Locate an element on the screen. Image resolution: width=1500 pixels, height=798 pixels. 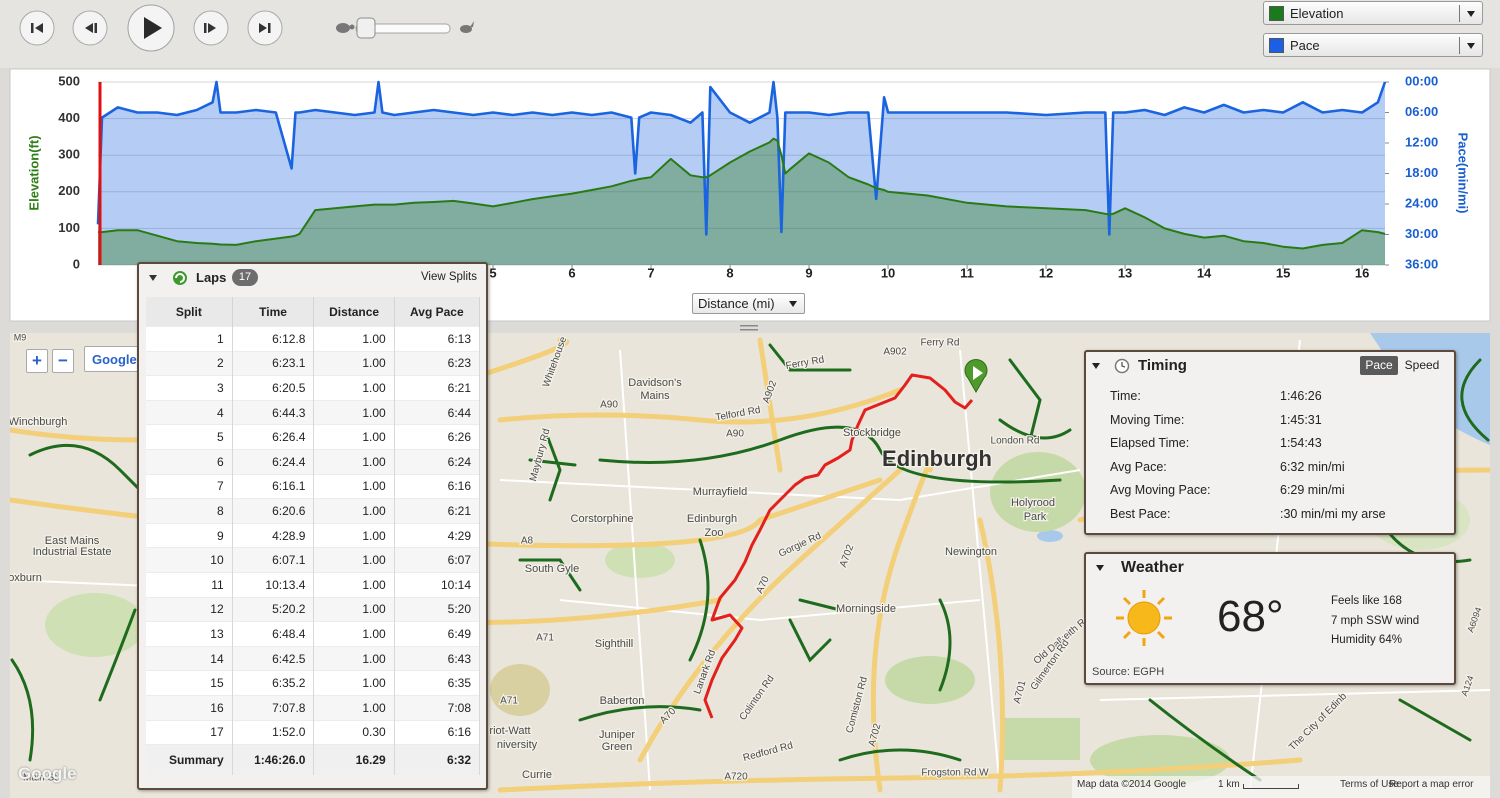
y-axis-title: Elevation(ft) is located at coordinates (33, 172).